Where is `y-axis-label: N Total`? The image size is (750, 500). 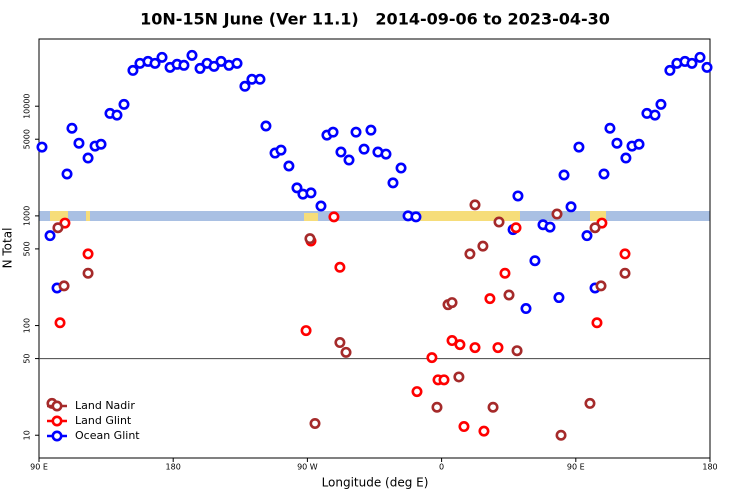 y-axis-label: N Total is located at coordinates (8, 248).